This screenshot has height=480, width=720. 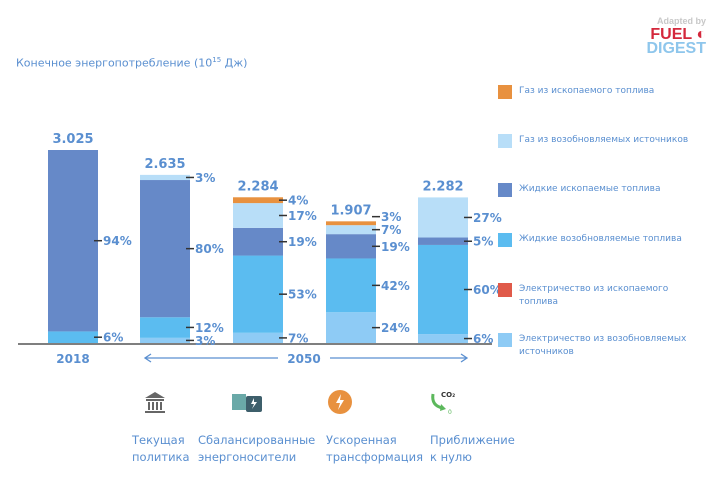 What do you see at coordinates (676, 36) in the screenshot?
I see `fuel-digest-logo: Adapted by FUEL ◐ DIGEST` at bounding box center [676, 36].